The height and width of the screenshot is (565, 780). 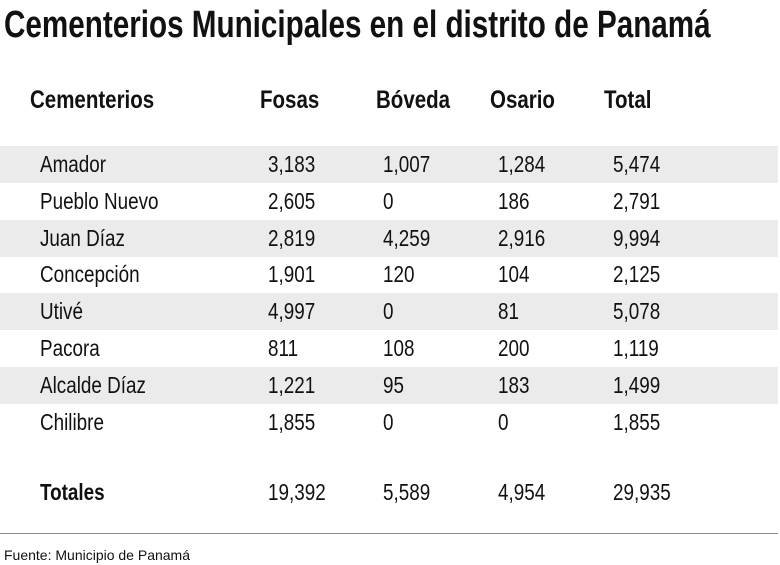 I want to click on osario-value: 183, so click(x=514, y=384).